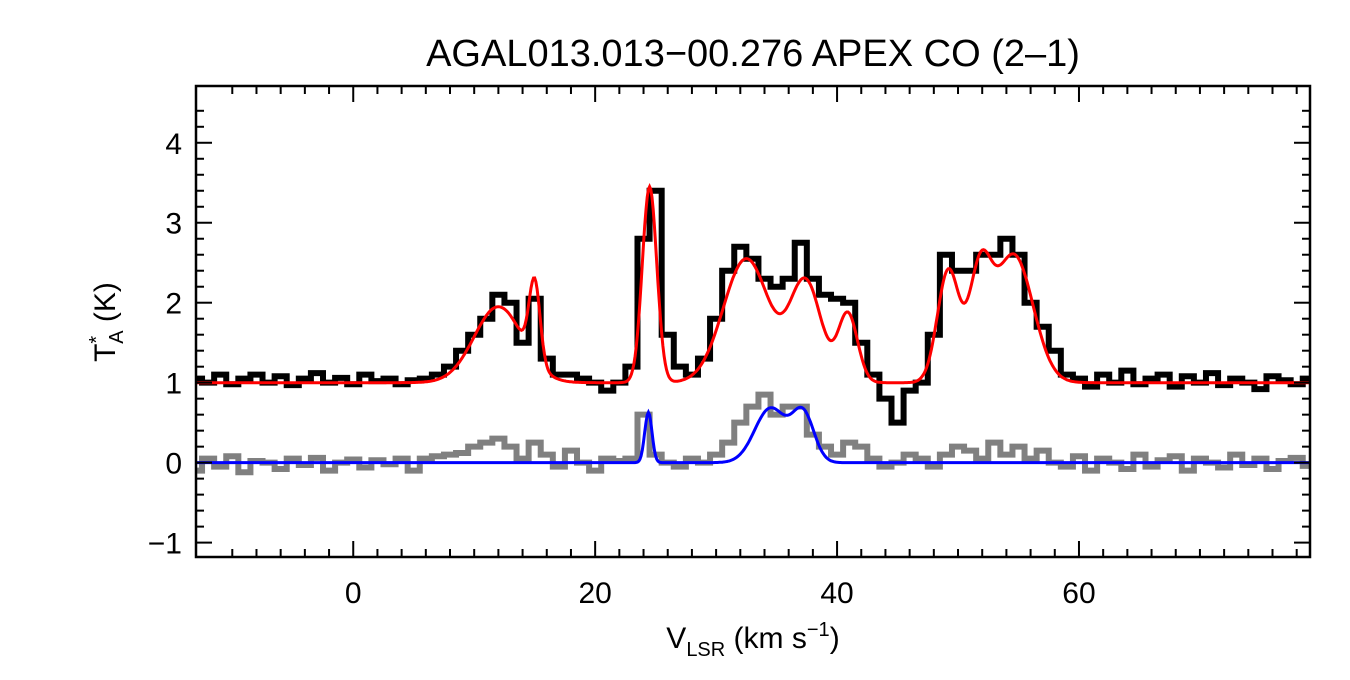  What do you see at coordinates (173, 224) in the screenshot?
I see `y-tick-label: 3` at bounding box center [173, 224].